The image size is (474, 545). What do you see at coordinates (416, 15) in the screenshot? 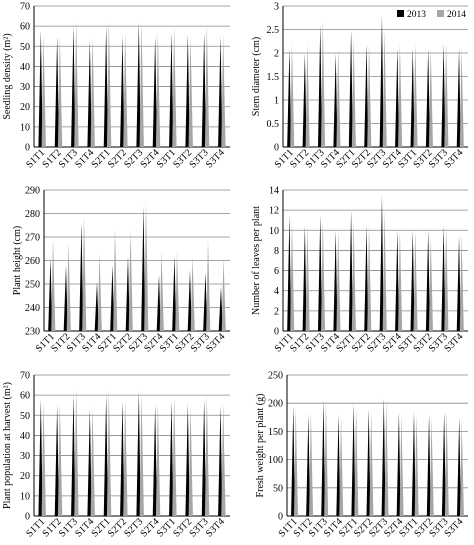
I see `legend-label-2013: 2013` at bounding box center [416, 15].